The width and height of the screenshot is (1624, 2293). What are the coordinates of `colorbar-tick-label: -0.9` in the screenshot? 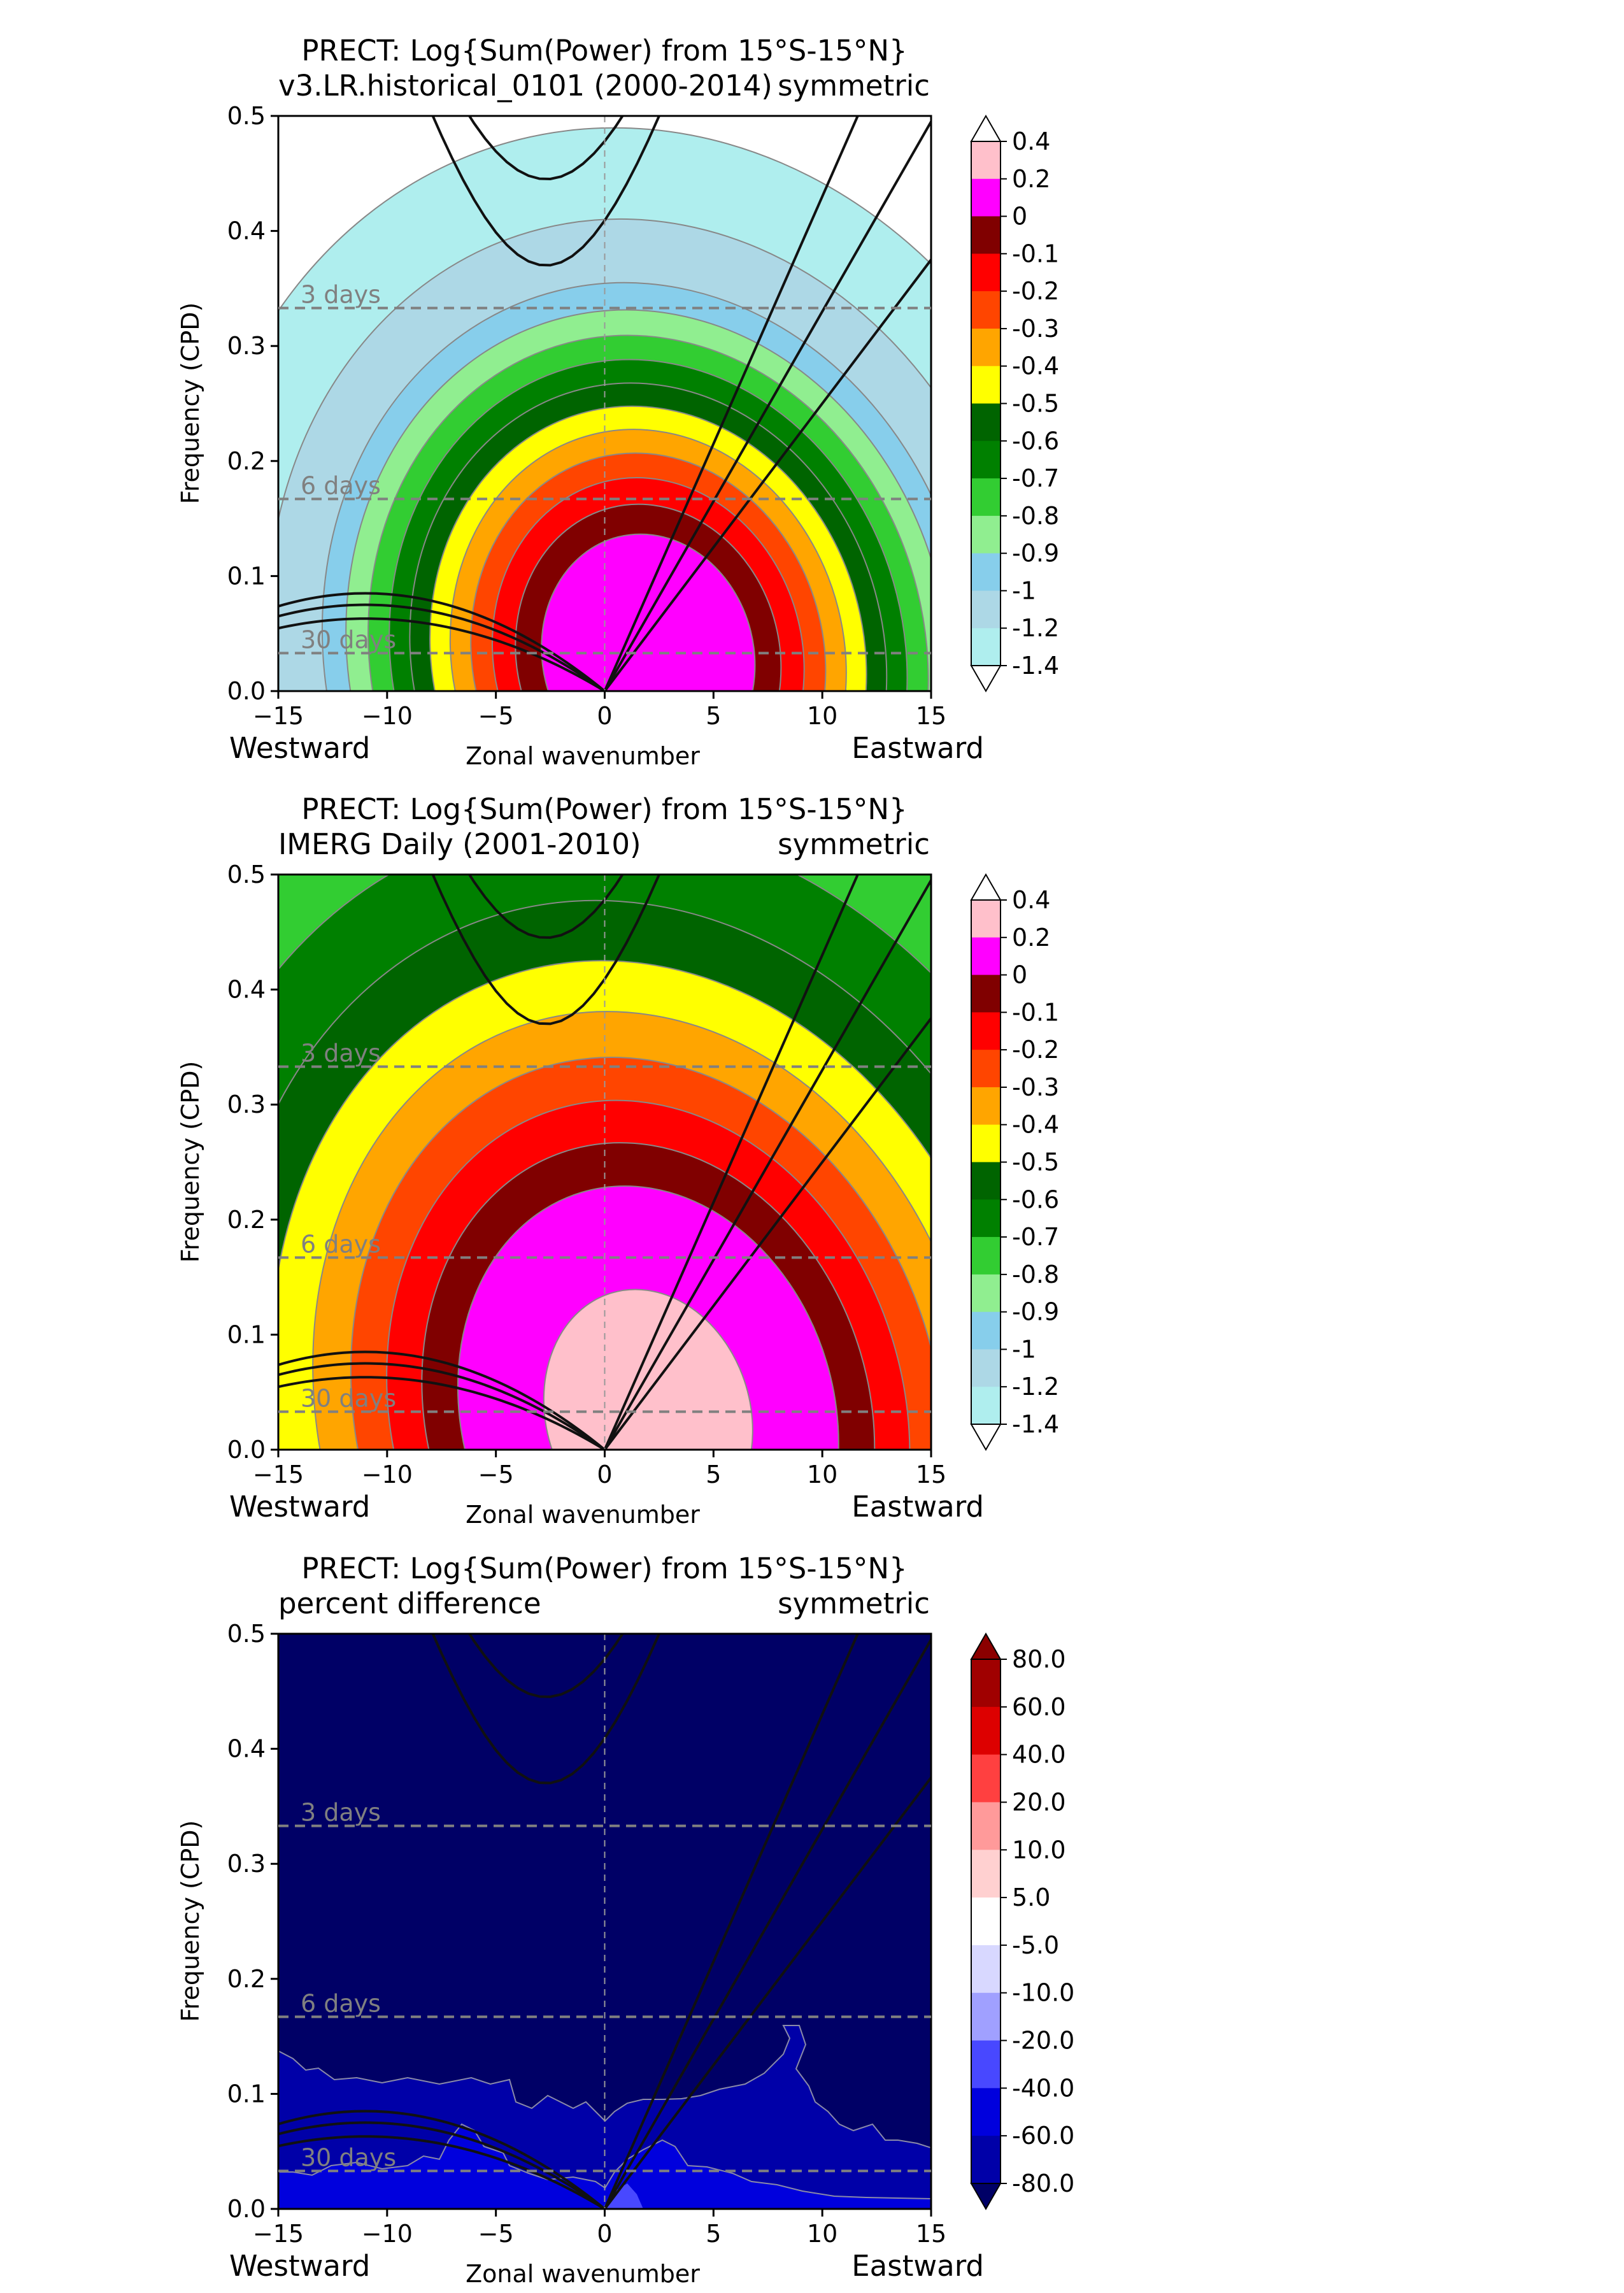 It's located at (1035, 553).